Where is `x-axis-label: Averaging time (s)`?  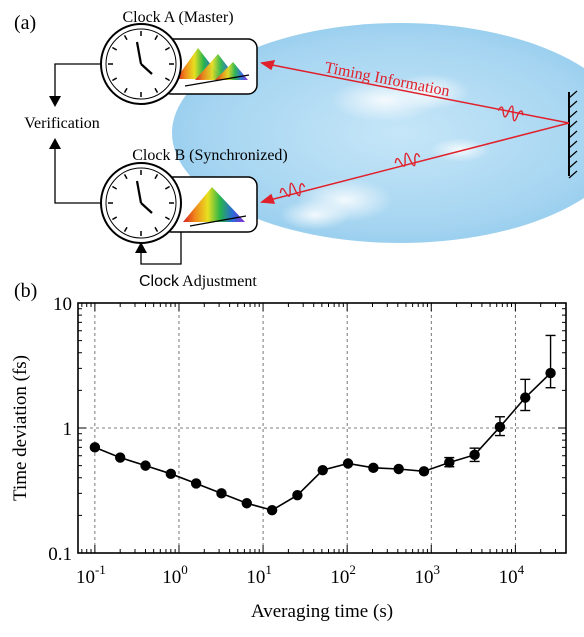 x-axis-label: Averaging time (s) is located at coordinates (322, 611).